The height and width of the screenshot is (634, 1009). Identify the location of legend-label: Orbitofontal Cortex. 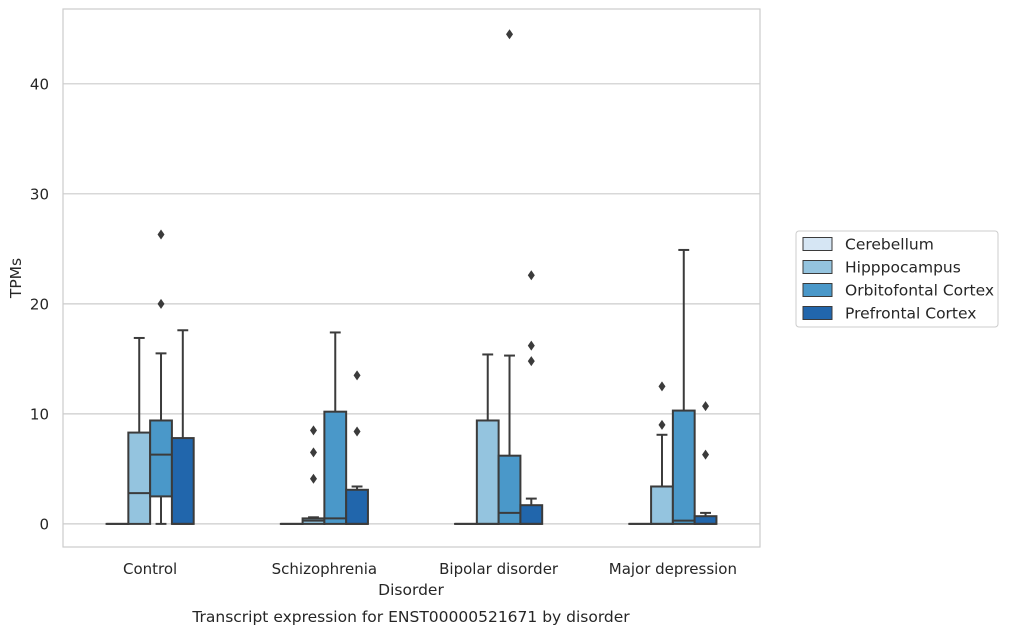
(919, 291).